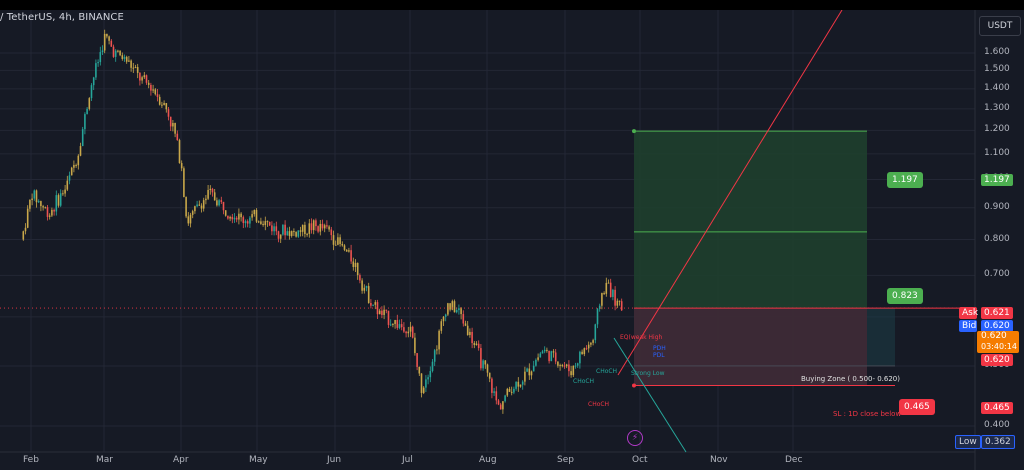 Image resolution: width=1024 pixels, height=470 pixels. I want to click on stop-loss-label: 0.465, so click(917, 407).